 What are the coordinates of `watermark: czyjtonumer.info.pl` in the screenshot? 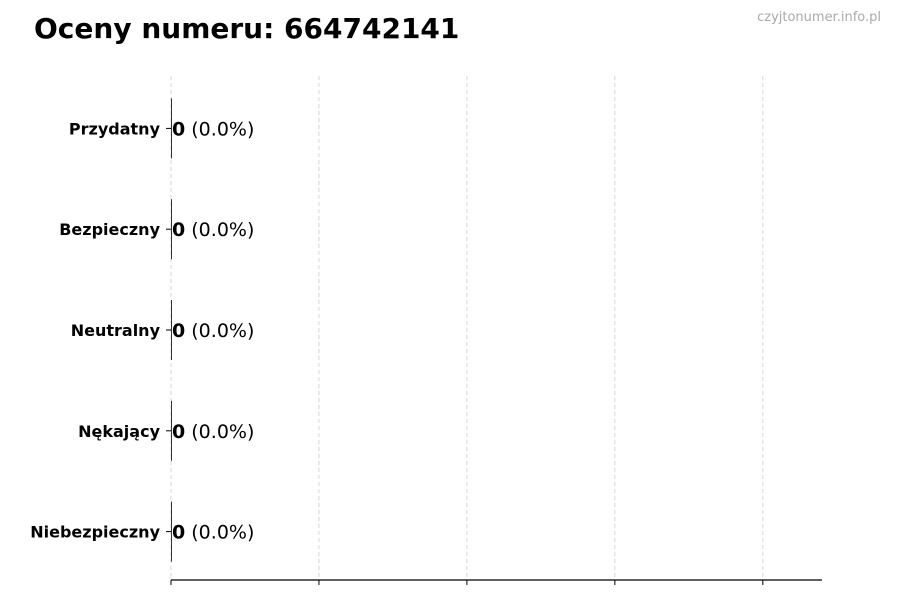 It's located at (819, 17).